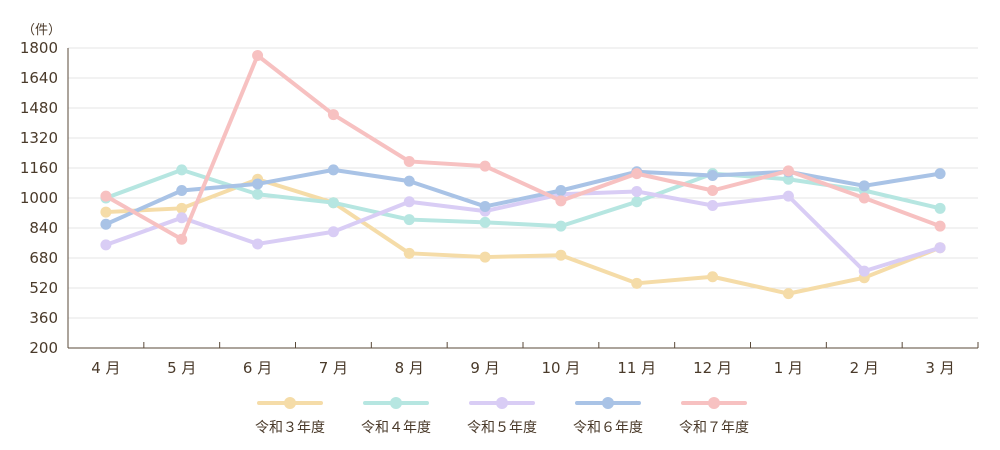 Image resolution: width=1000 pixels, height=450 pixels. I want to click on legend-label: 令和７年度, so click(714, 428).